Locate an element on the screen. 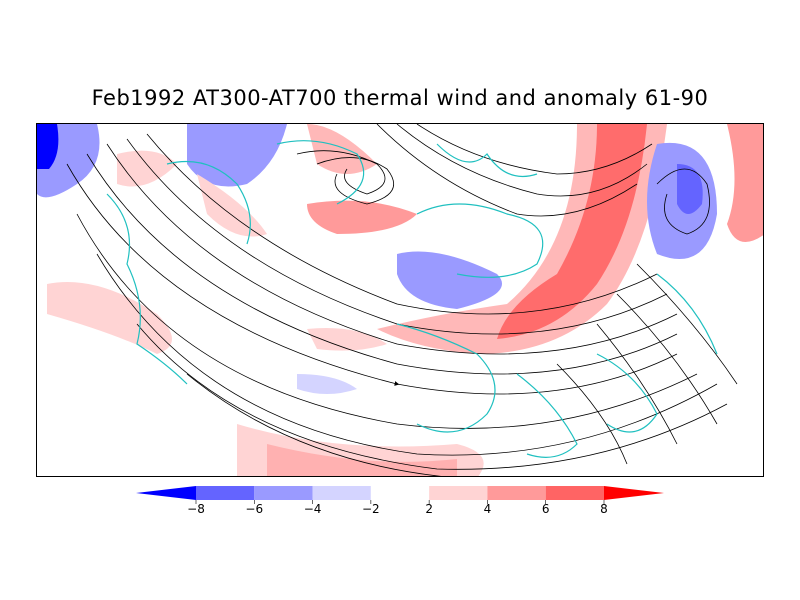  colorbar-label: 4 is located at coordinates (487, 509).